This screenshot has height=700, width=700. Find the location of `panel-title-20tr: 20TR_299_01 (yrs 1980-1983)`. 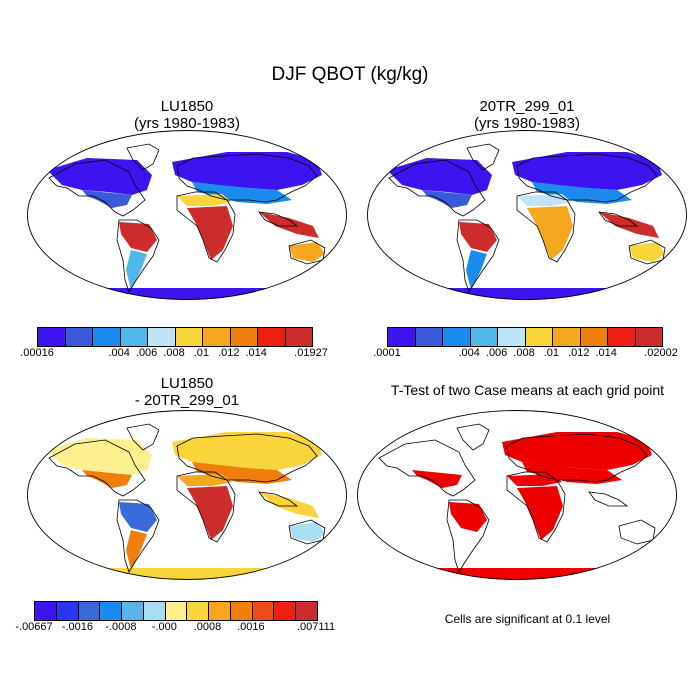

panel-title-20tr: 20TR_299_01 (yrs 1980-1983) is located at coordinates (527, 115).